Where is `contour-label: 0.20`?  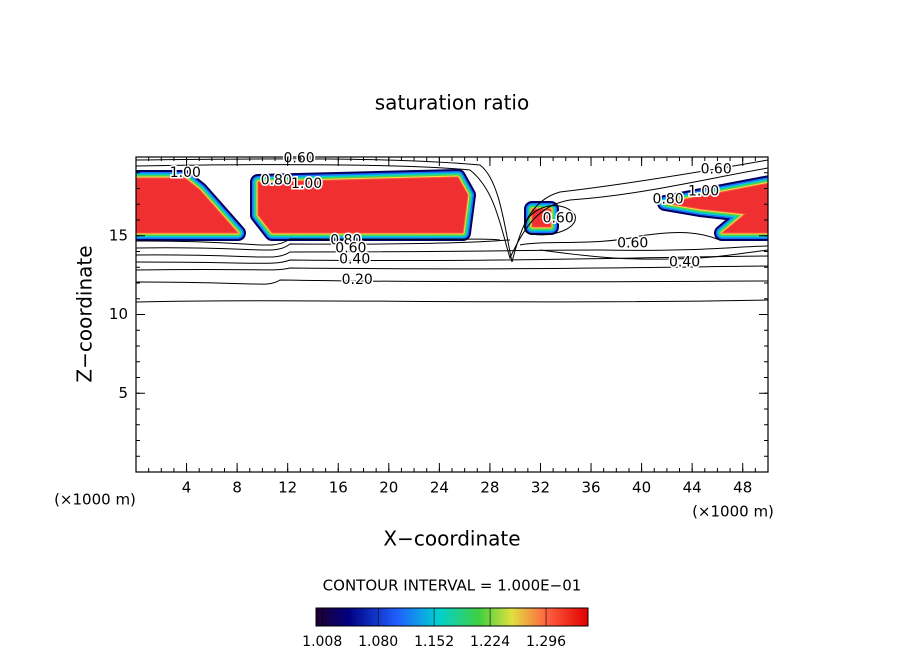 contour-label: 0.20 is located at coordinates (357, 280).